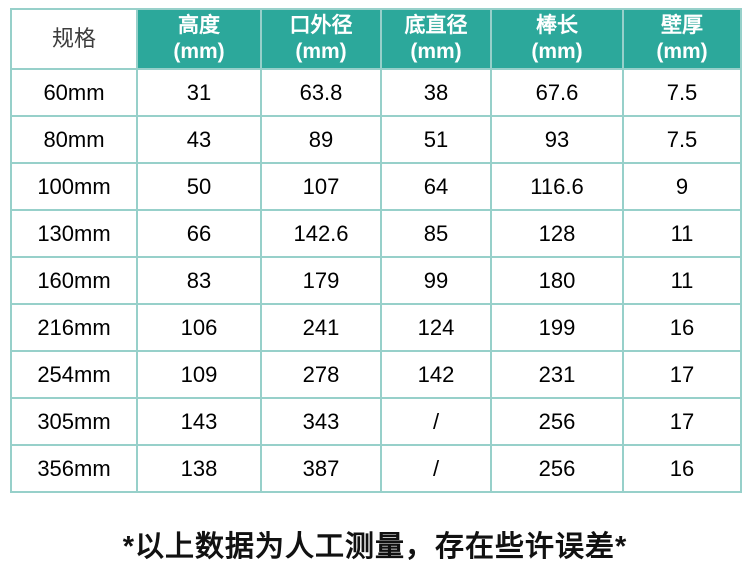 The image size is (750, 575). What do you see at coordinates (74, 468) in the screenshot?
I see `spec-cell: 356mm` at bounding box center [74, 468].